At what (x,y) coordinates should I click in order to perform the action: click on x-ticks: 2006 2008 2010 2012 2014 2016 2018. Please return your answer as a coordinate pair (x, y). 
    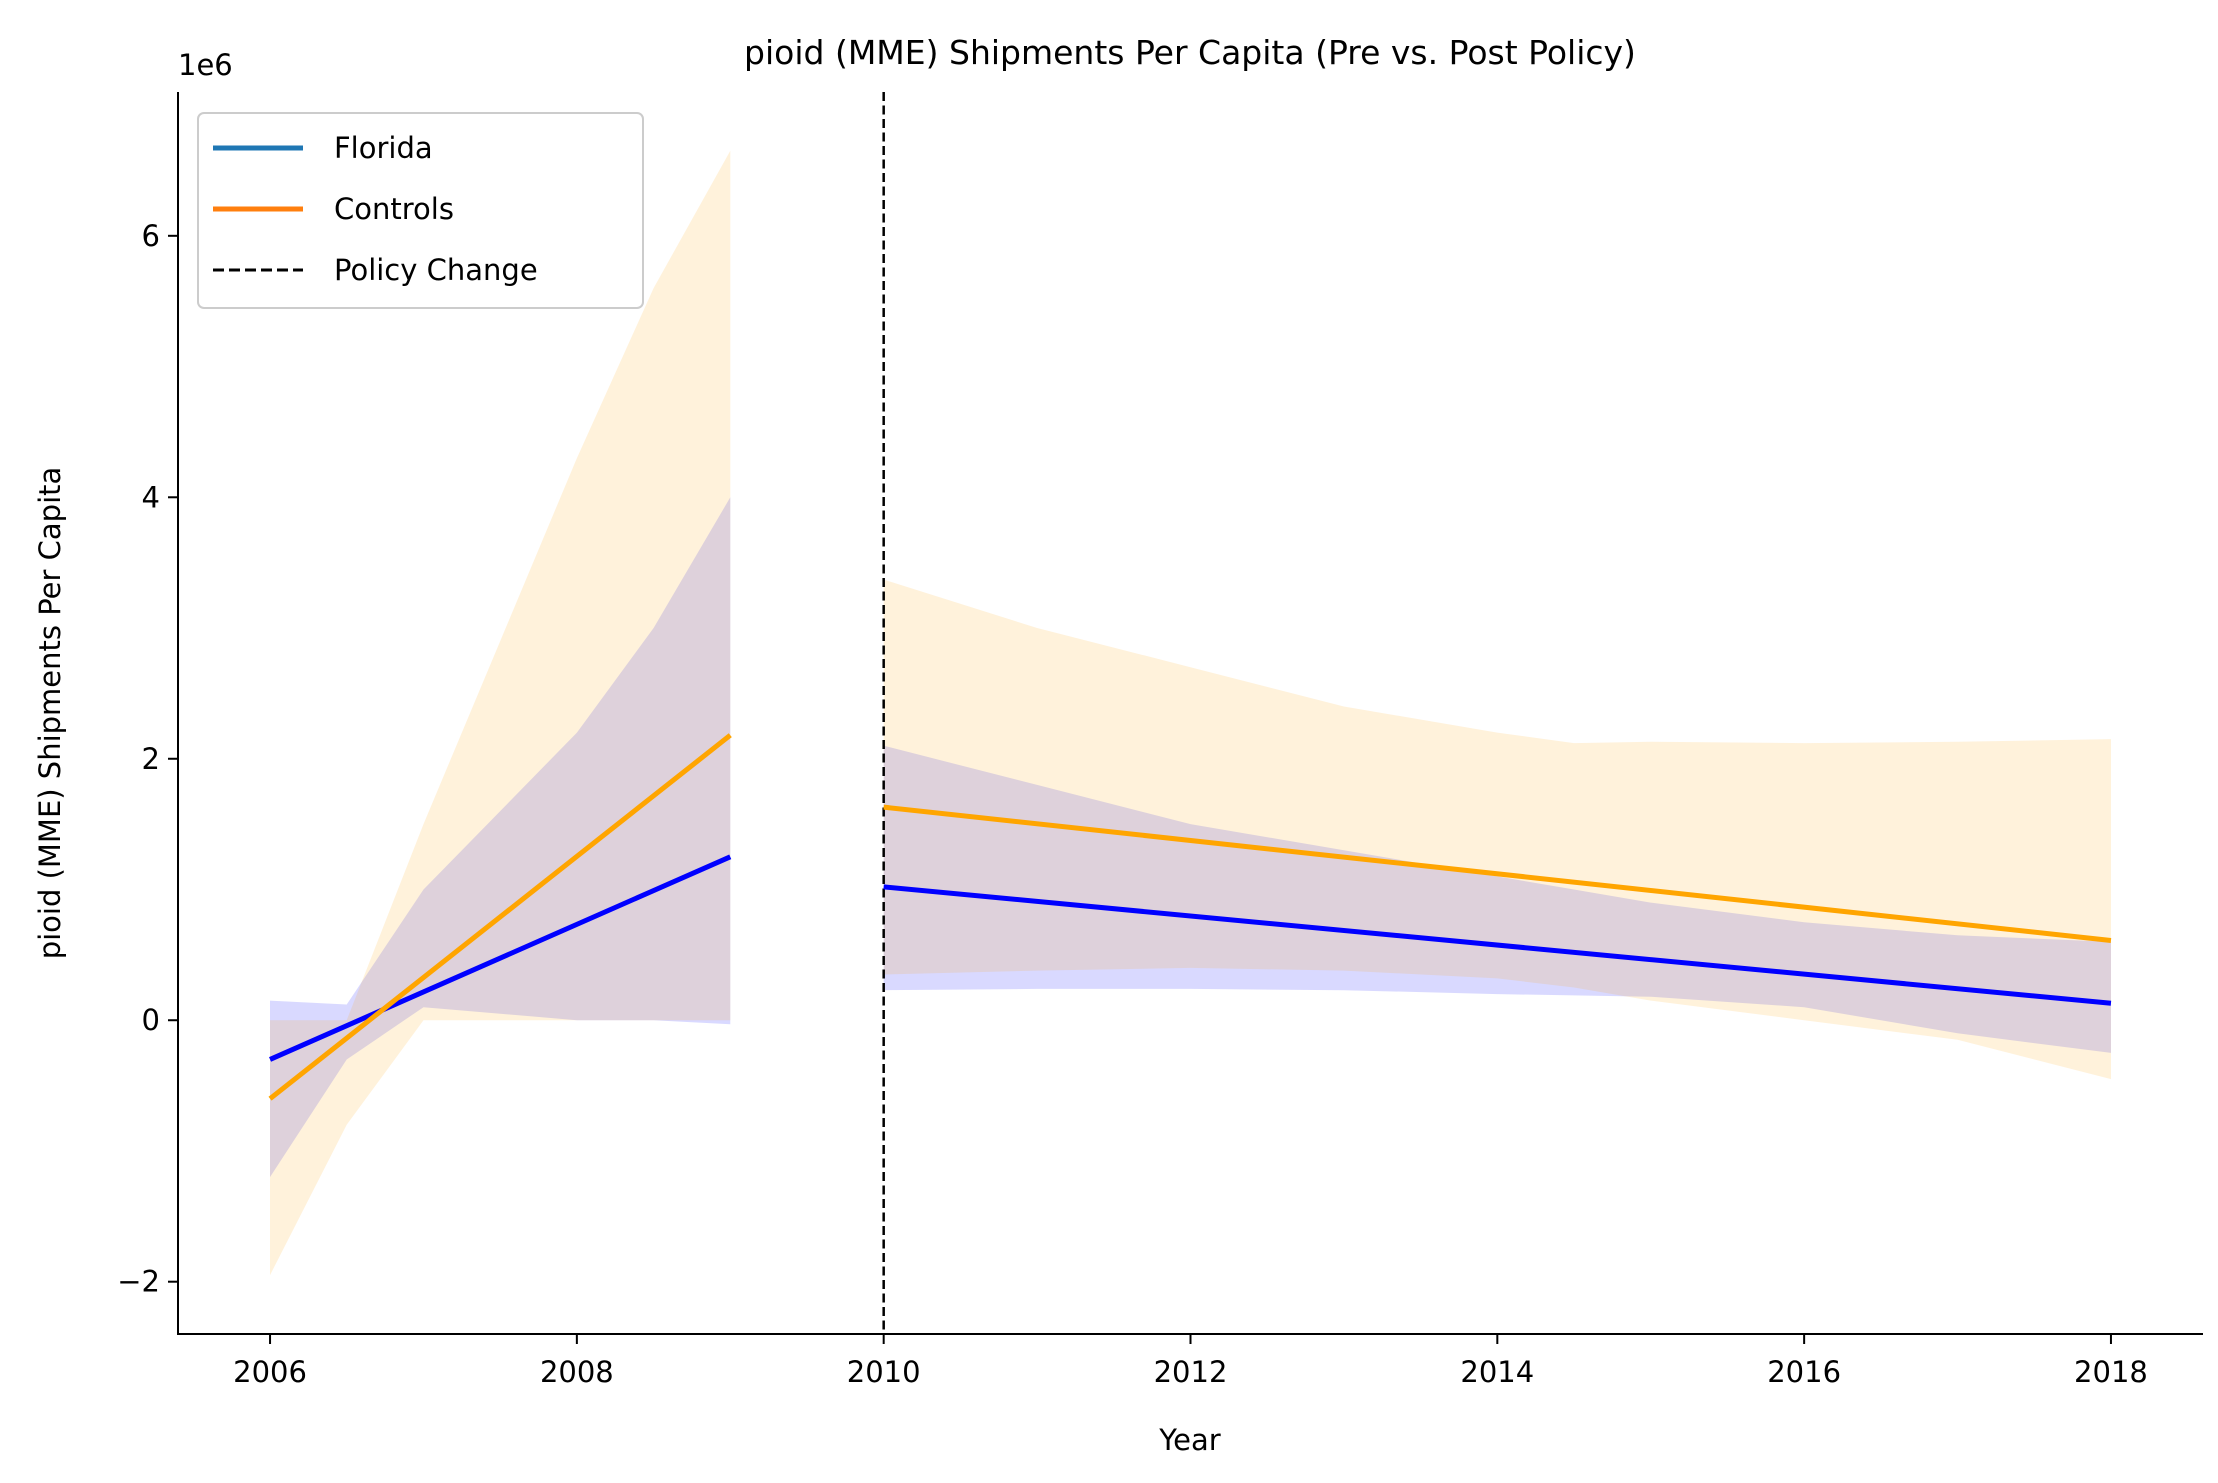
    Looking at the image, I should click on (1190, 1361).